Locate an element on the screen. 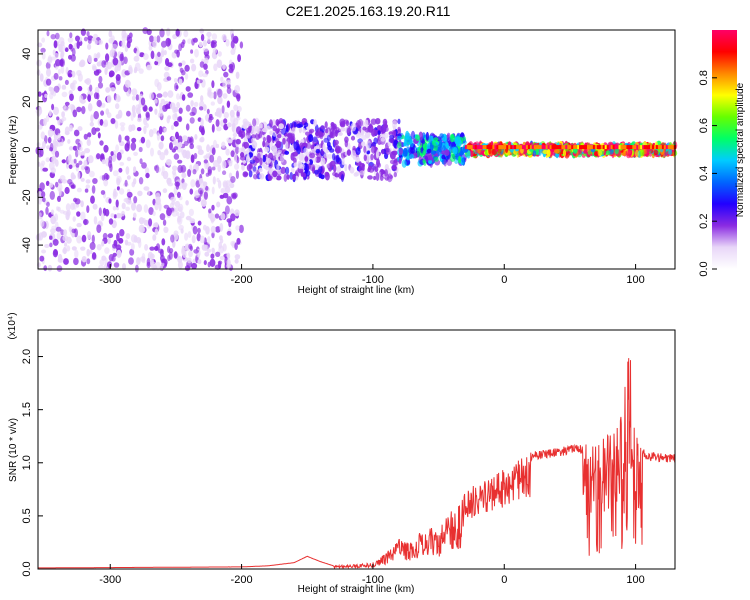  x-tick-label: -100 is located at coordinates (373, 580).